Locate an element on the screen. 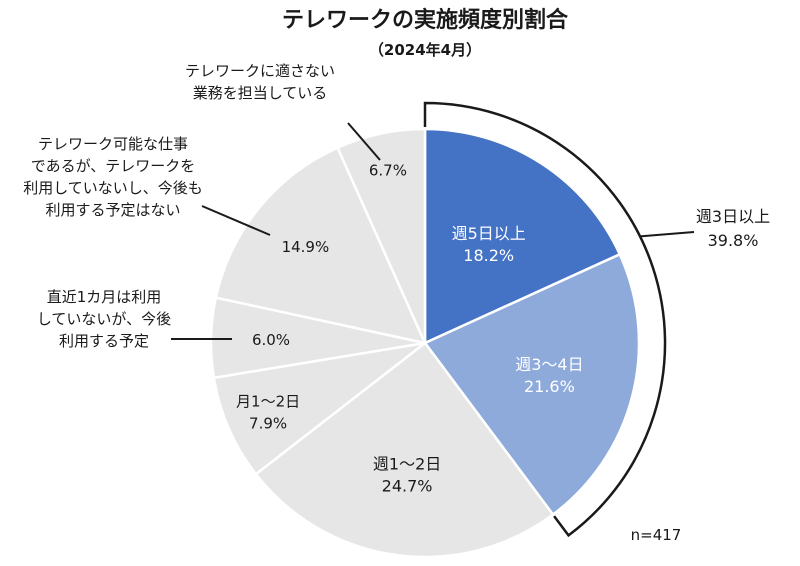  slice-value-label: 14.9% is located at coordinates (306, 247).